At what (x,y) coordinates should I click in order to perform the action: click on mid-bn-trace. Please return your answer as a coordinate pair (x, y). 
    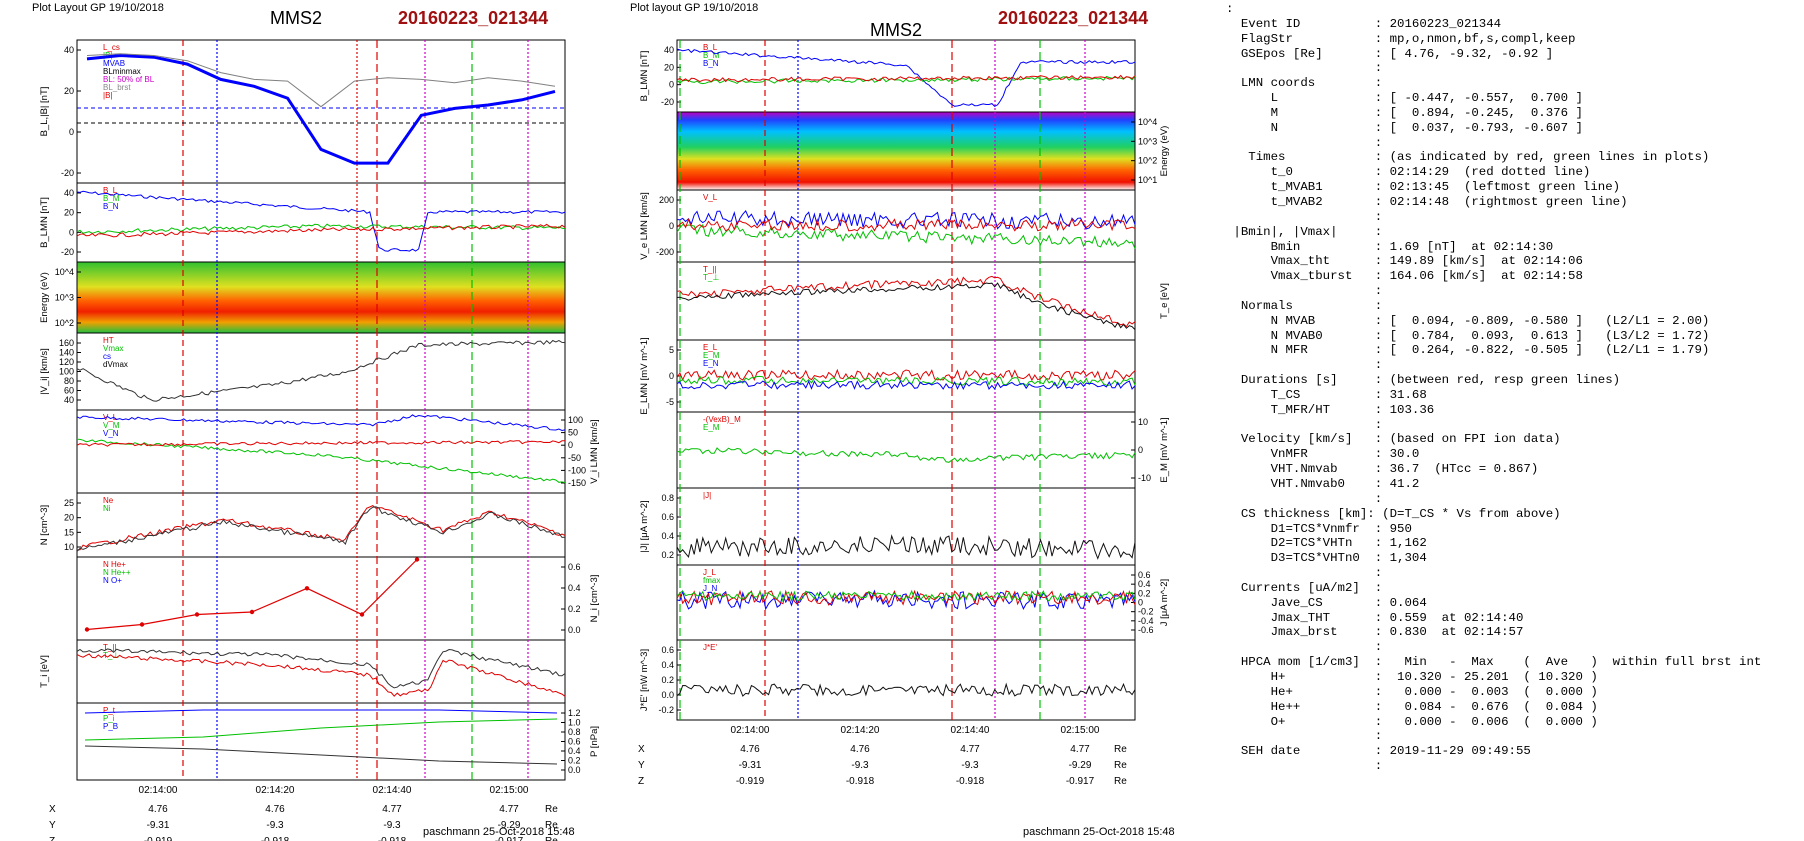
    Looking at the image, I should click on (906, 78).